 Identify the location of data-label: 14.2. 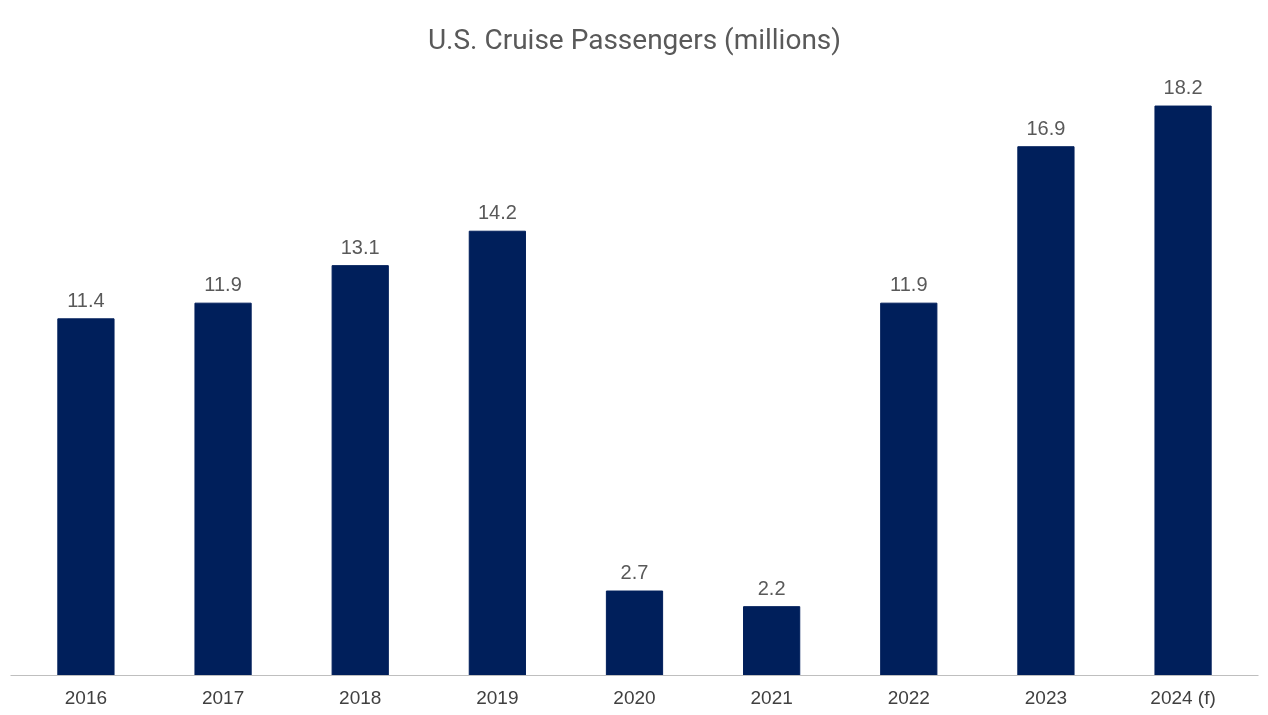
(497, 212).